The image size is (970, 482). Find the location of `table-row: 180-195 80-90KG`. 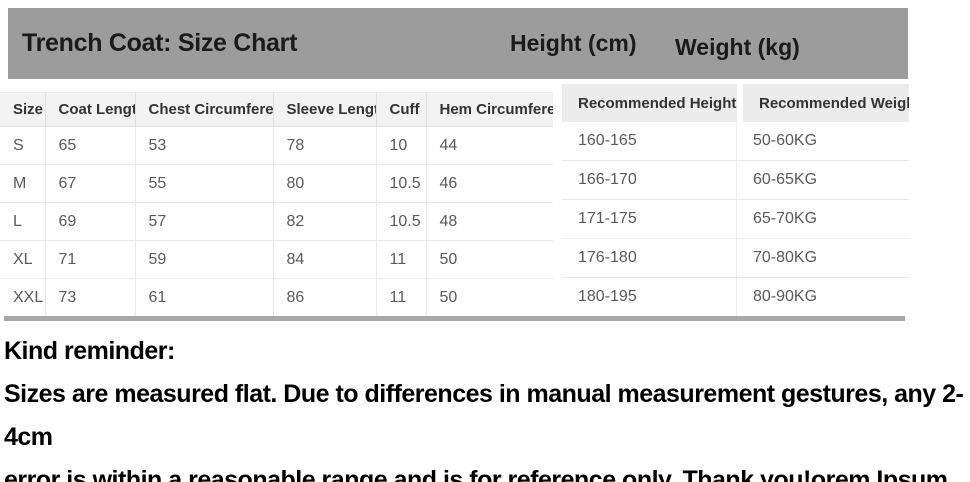

table-row: 180-195 80-90KG is located at coordinates (735, 297).